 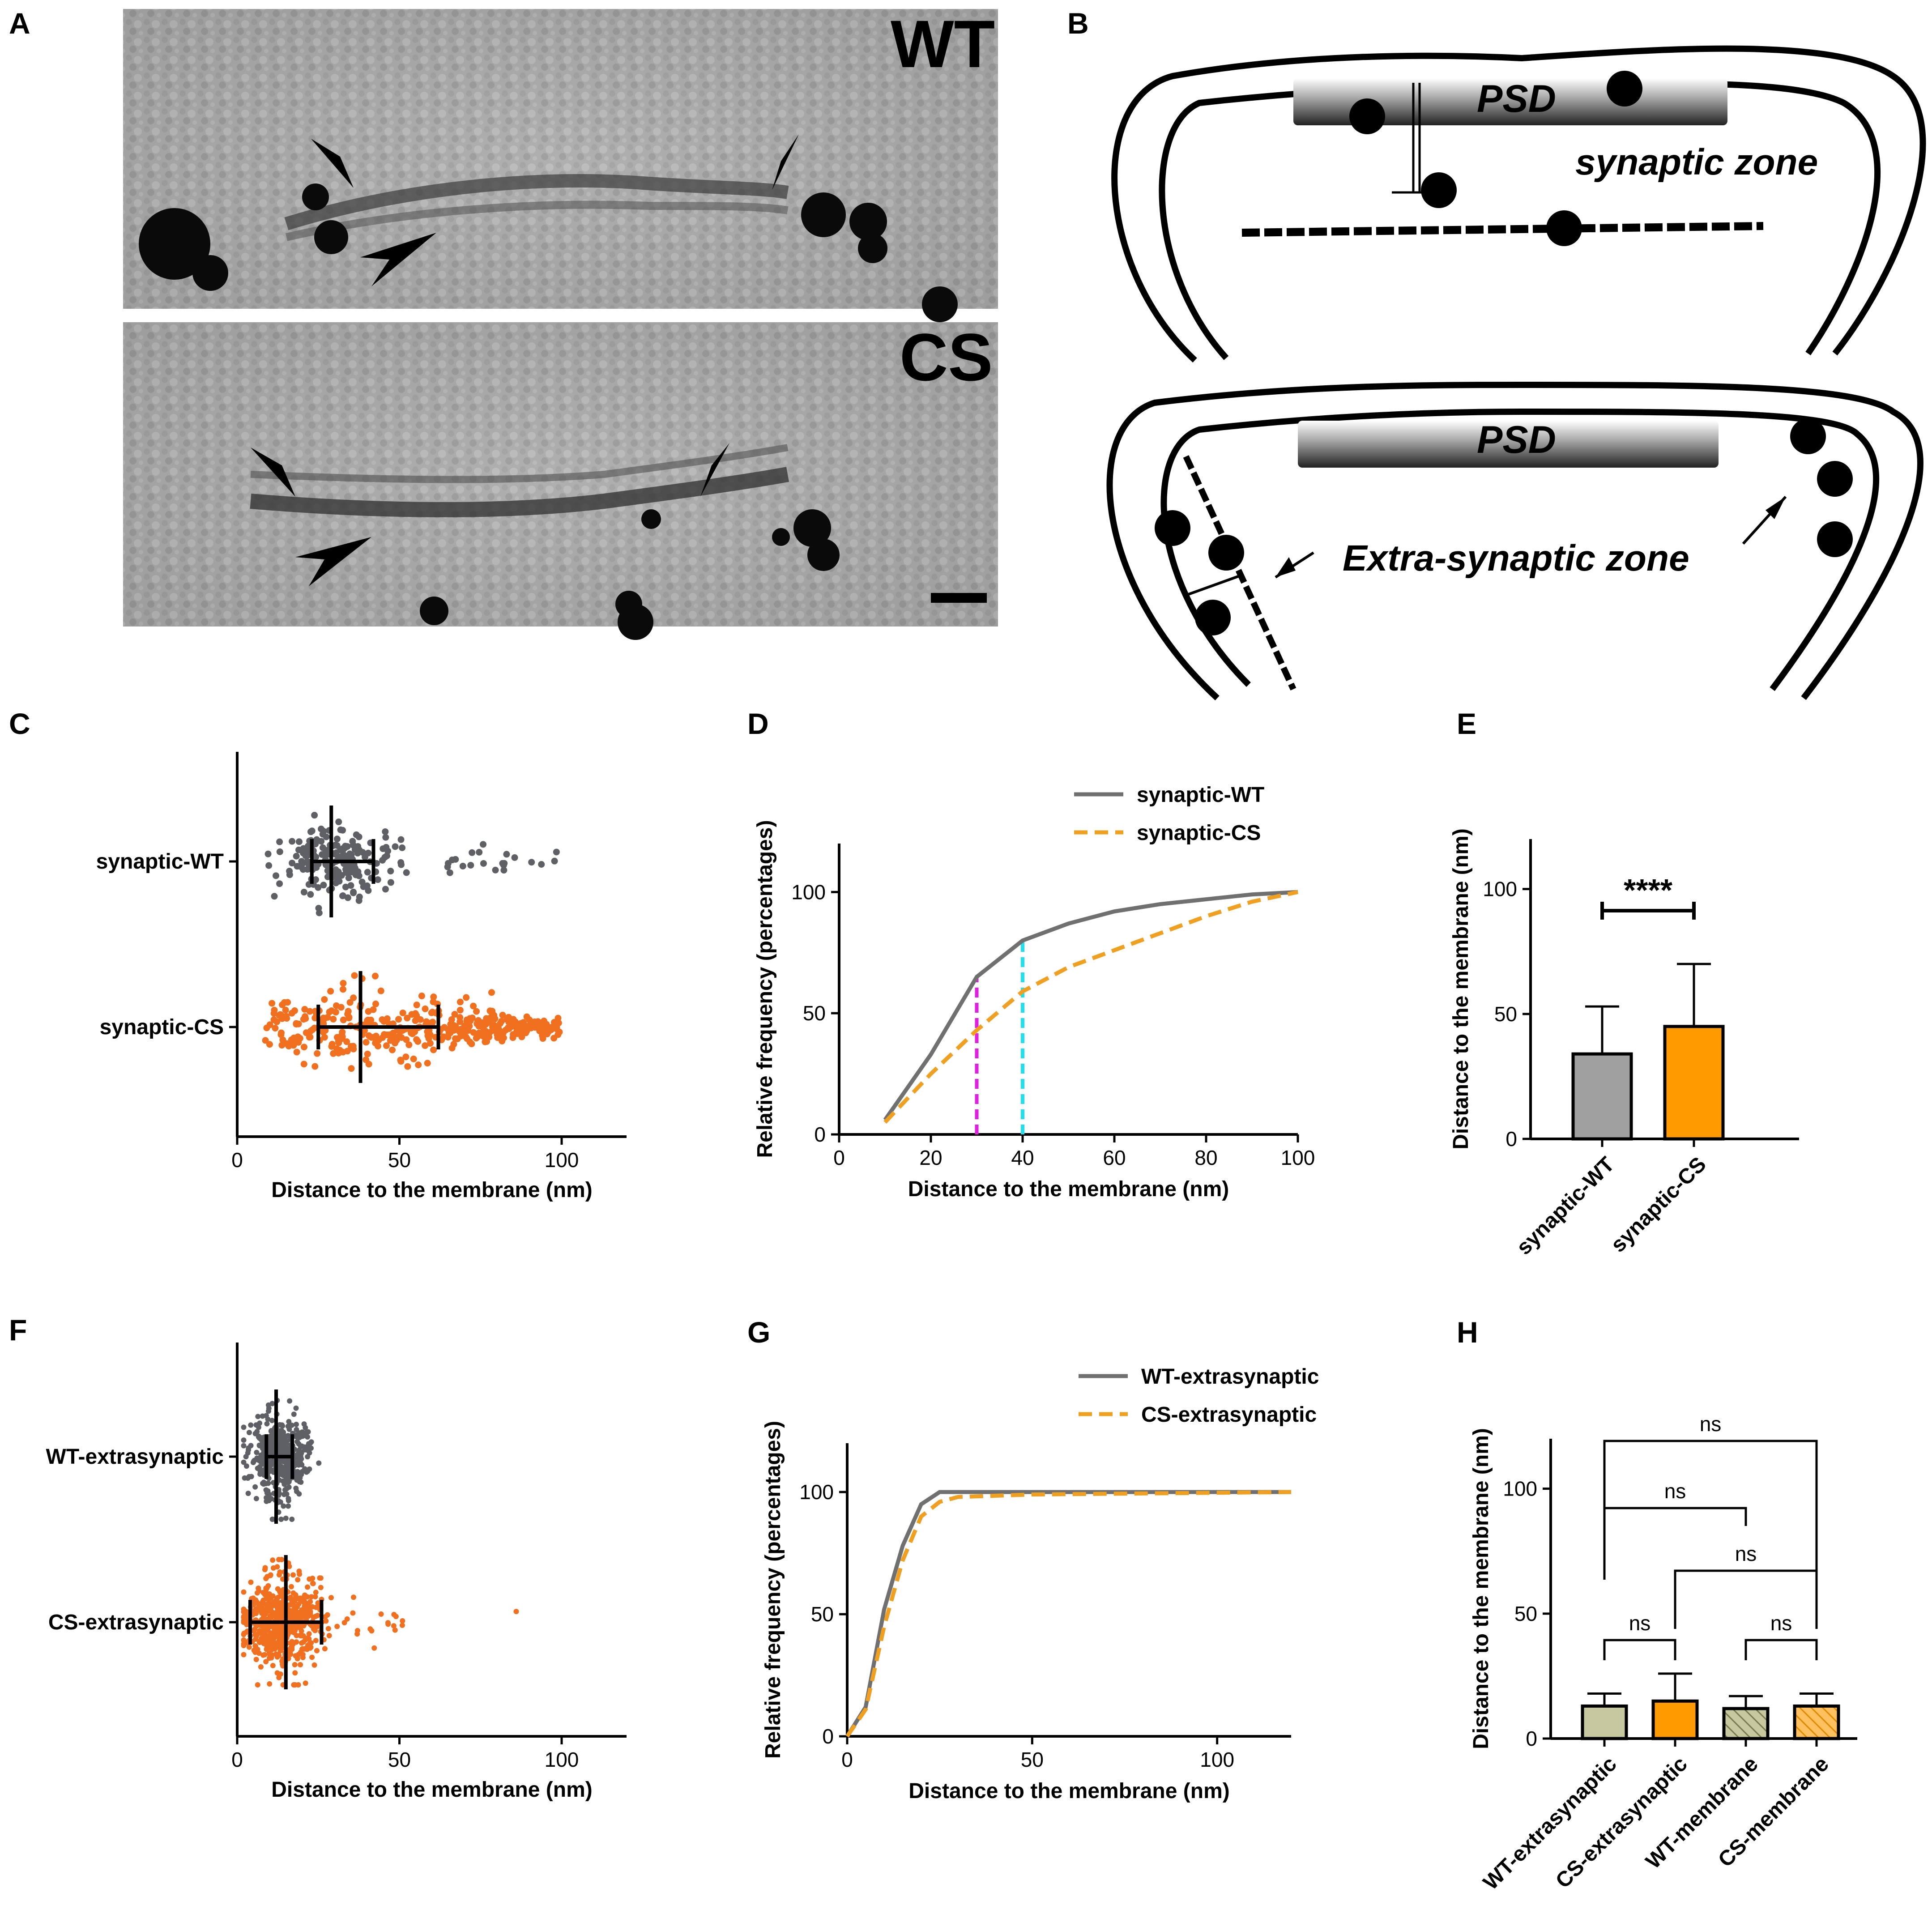 I want to click on significance-bracket, so click(x=1675, y=1541).